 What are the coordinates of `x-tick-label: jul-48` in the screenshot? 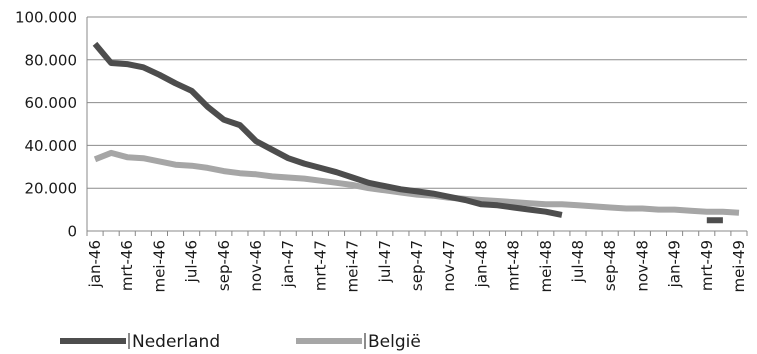 It's located at (578, 261).